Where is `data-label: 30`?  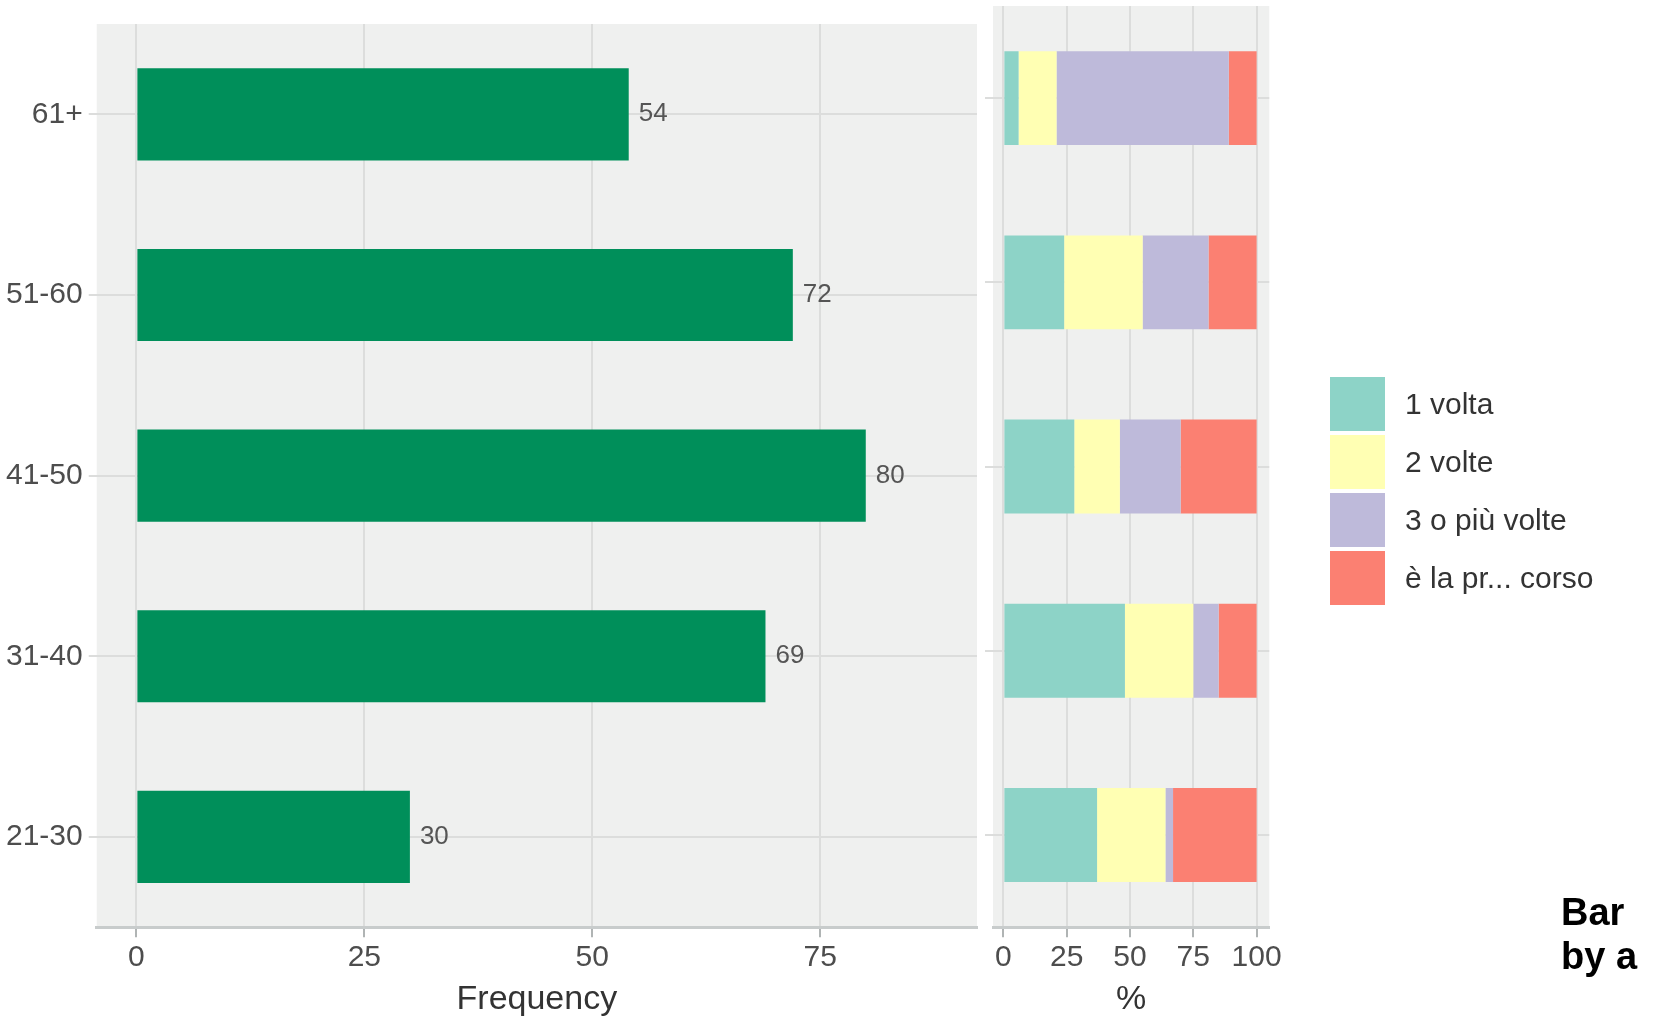 data-label: 30 is located at coordinates (434, 835).